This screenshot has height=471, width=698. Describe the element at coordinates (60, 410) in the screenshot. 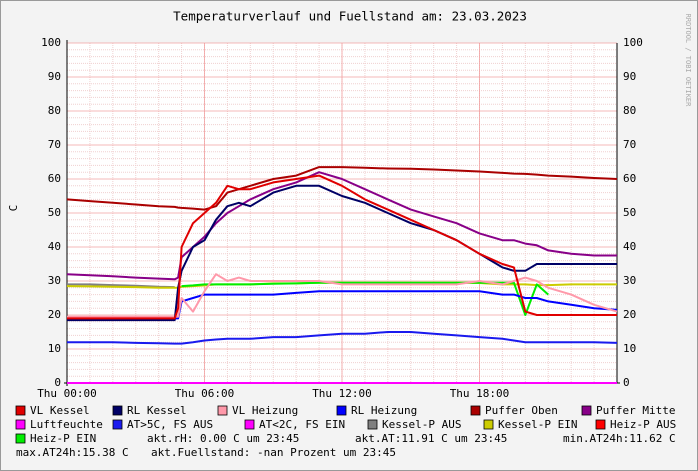

I see `legend-label: VL Kessel` at that location.